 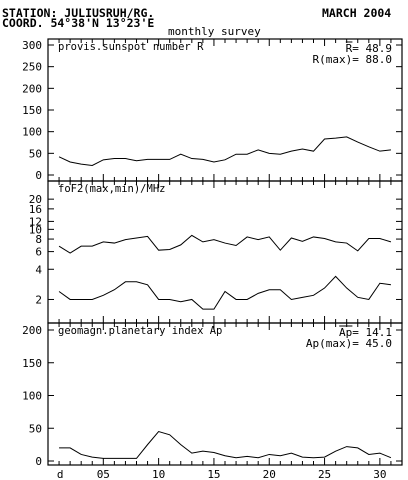 What do you see at coordinates (38, 299) in the screenshot?
I see `y-tick-label: 2` at bounding box center [38, 299].